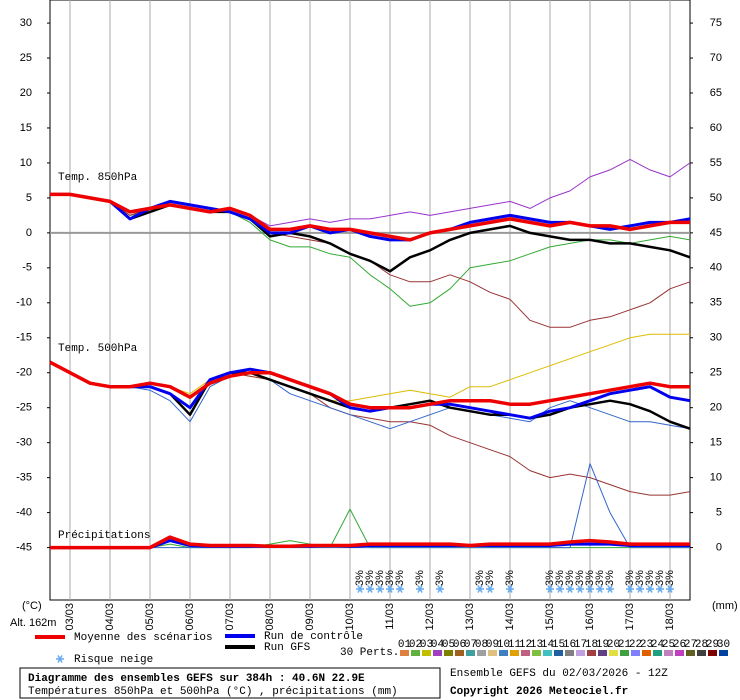 This screenshot has width=740, height=700. Describe the element at coordinates (24, 408) in the screenshot. I see `y-tick-label: -25` at that location.